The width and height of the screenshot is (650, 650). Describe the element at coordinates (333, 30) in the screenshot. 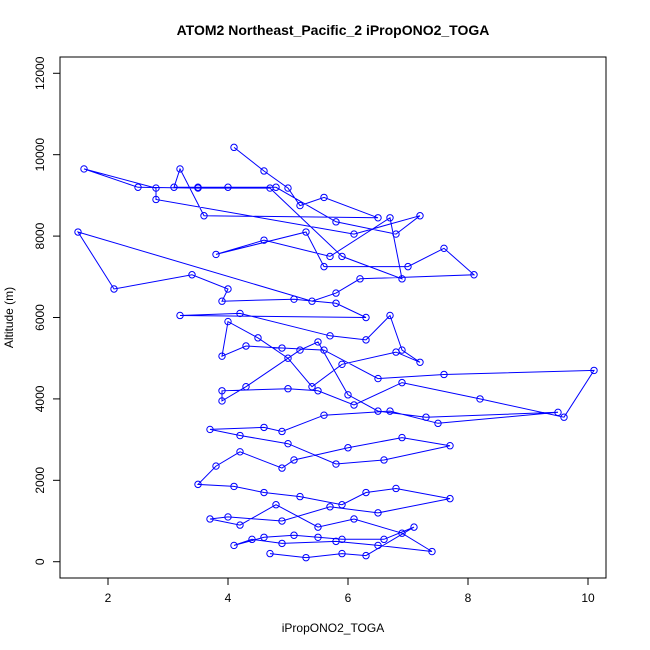

I see `chart-title: ATOM2 Northeast_Pacific_2 iPropONO2_TOGA` at that location.